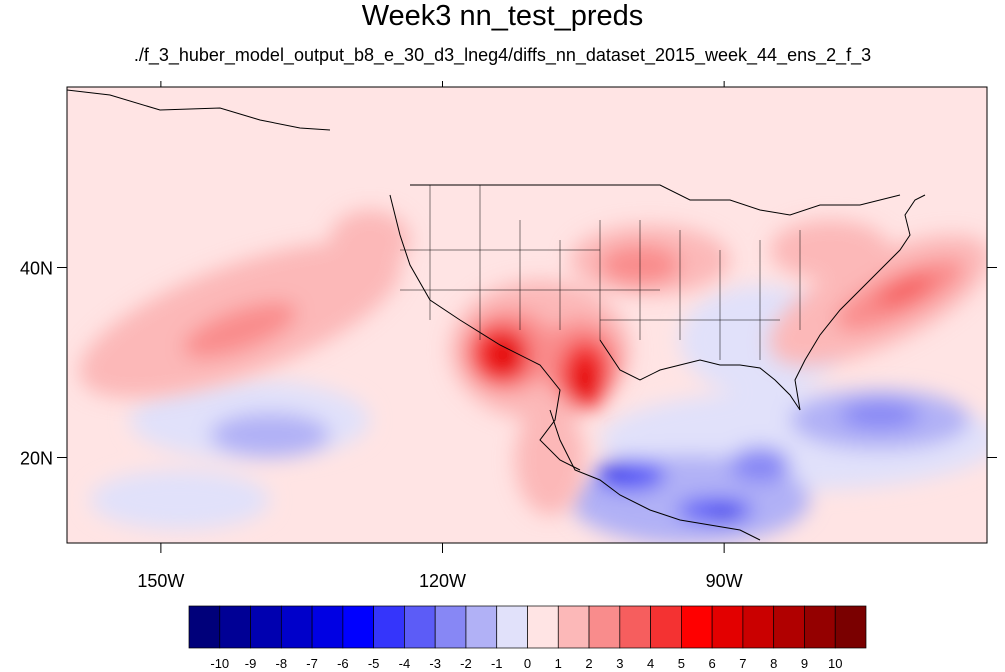  I want to click on colorbar-label: -10, so click(219, 663).